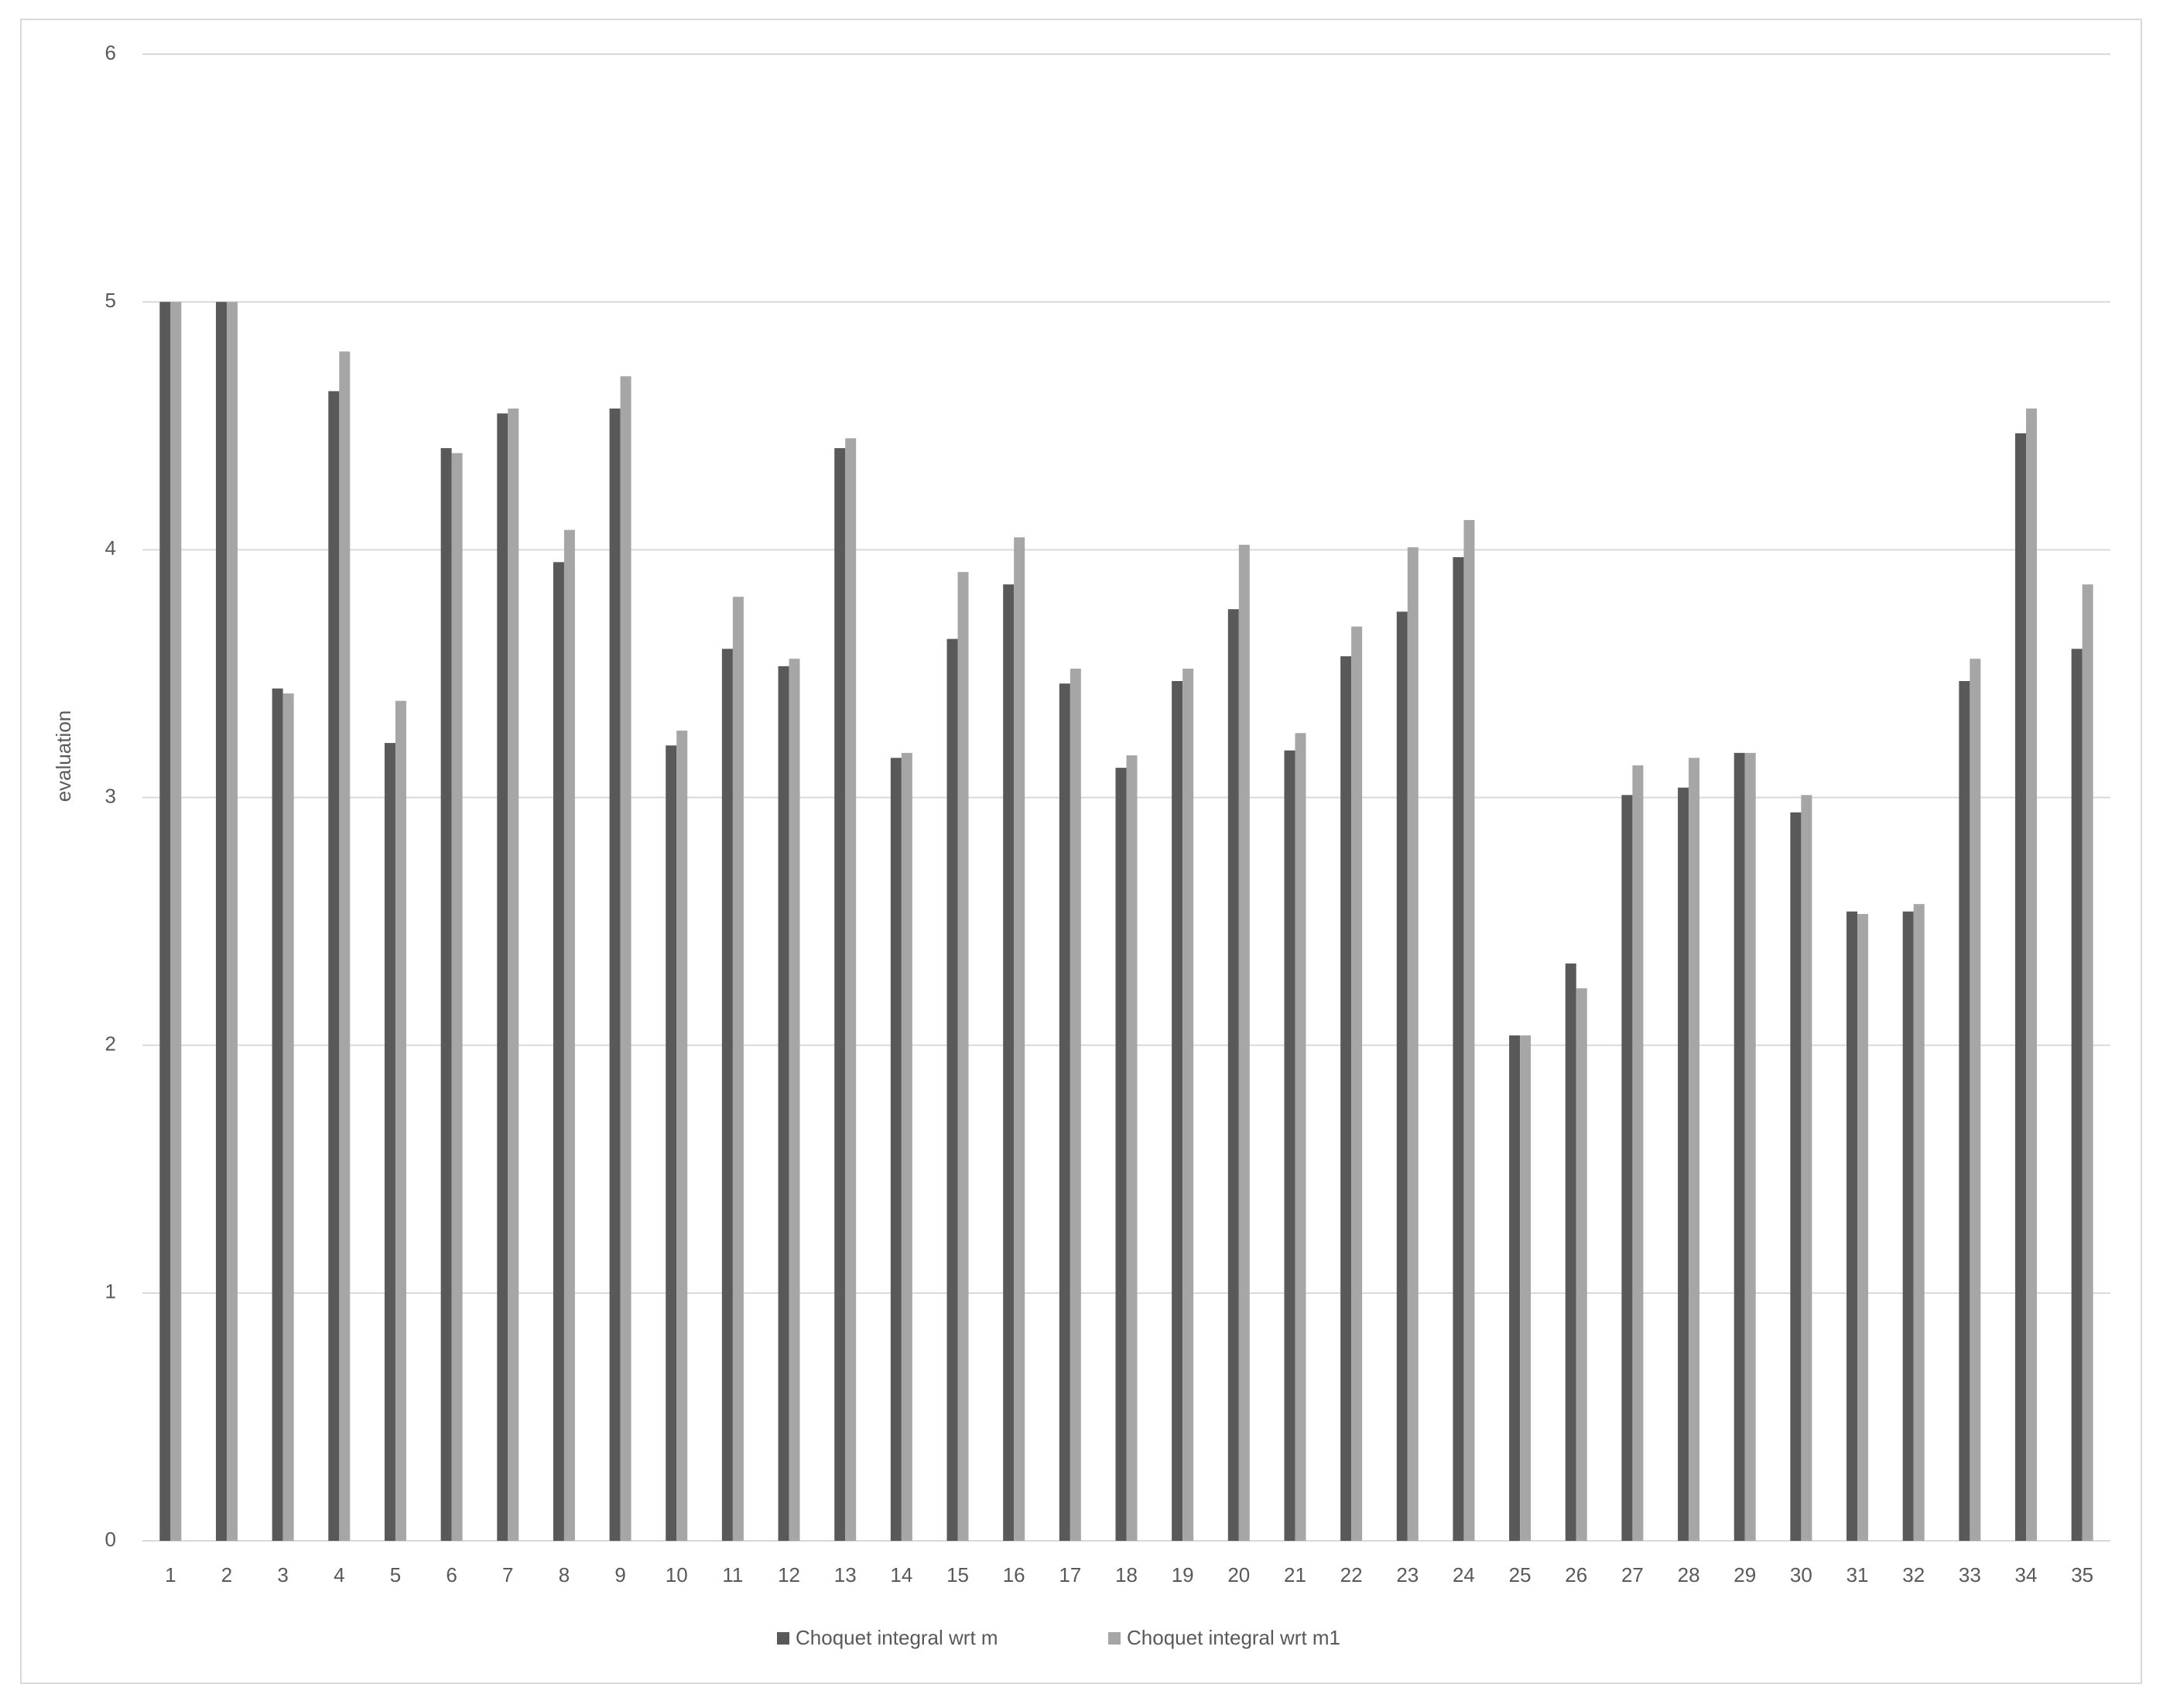 The width and height of the screenshot is (2163, 1708). What do you see at coordinates (1070, 1574) in the screenshot?
I see `x-tick-label: 17` at bounding box center [1070, 1574].